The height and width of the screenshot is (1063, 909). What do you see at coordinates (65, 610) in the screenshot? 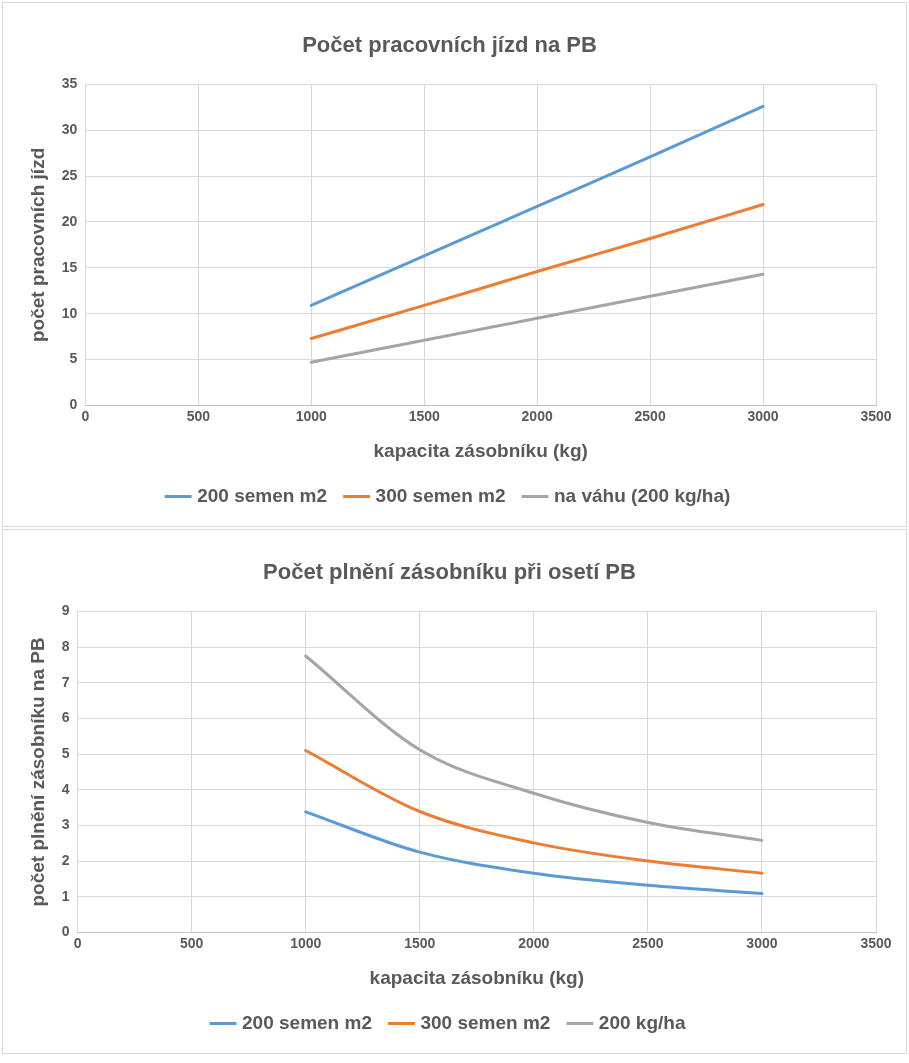
I see `y-tick-label: 9` at bounding box center [65, 610].